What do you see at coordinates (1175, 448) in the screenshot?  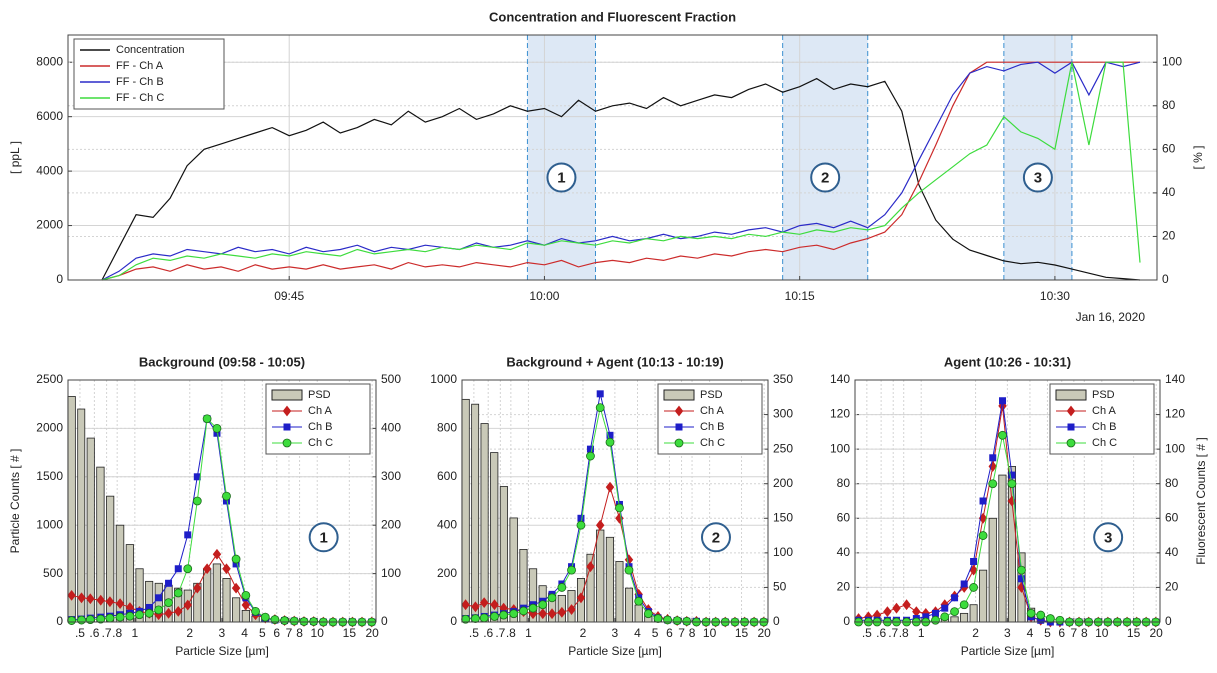 I see `y2-tick-label: 100` at bounding box center [1175, 448].